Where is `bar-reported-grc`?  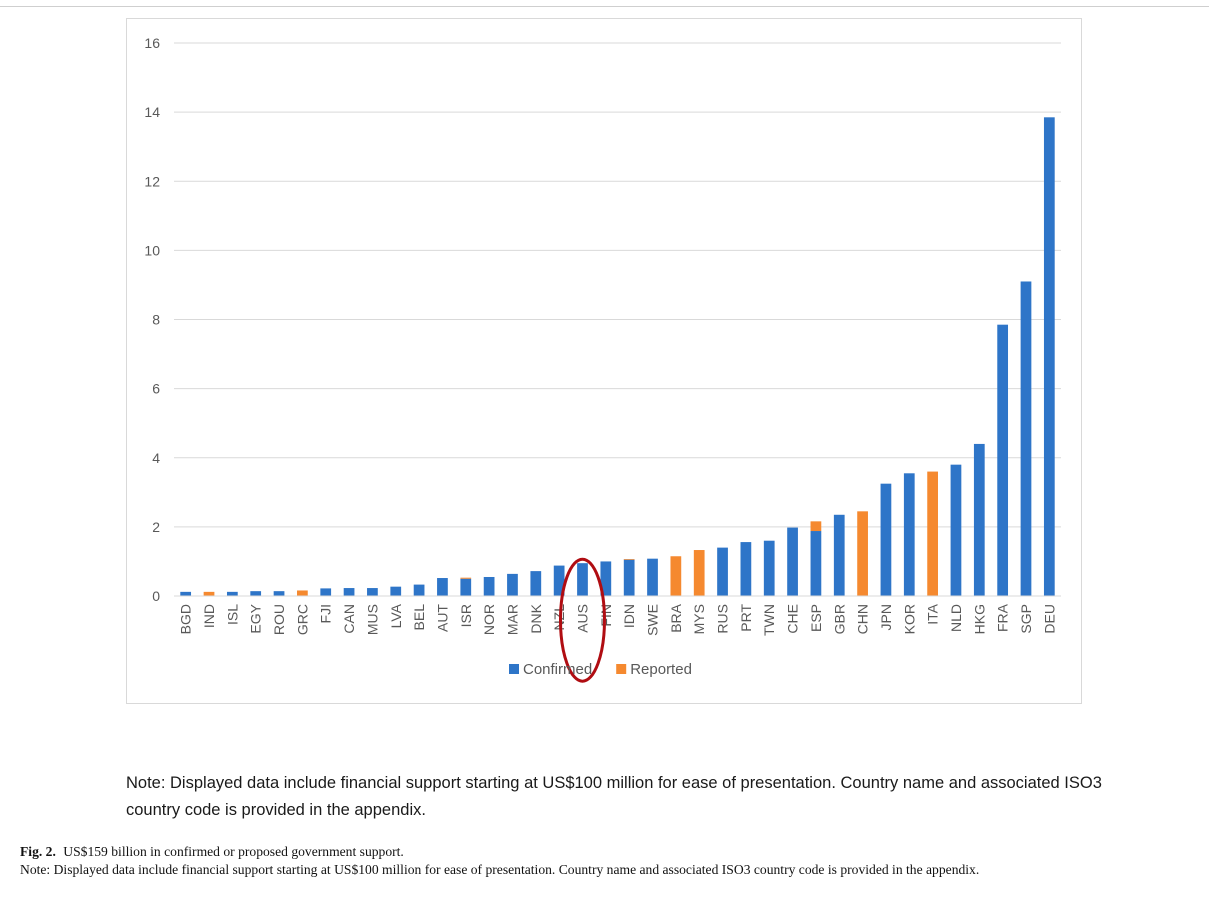 bar-reported-grc is located at coordinates (302, 593).